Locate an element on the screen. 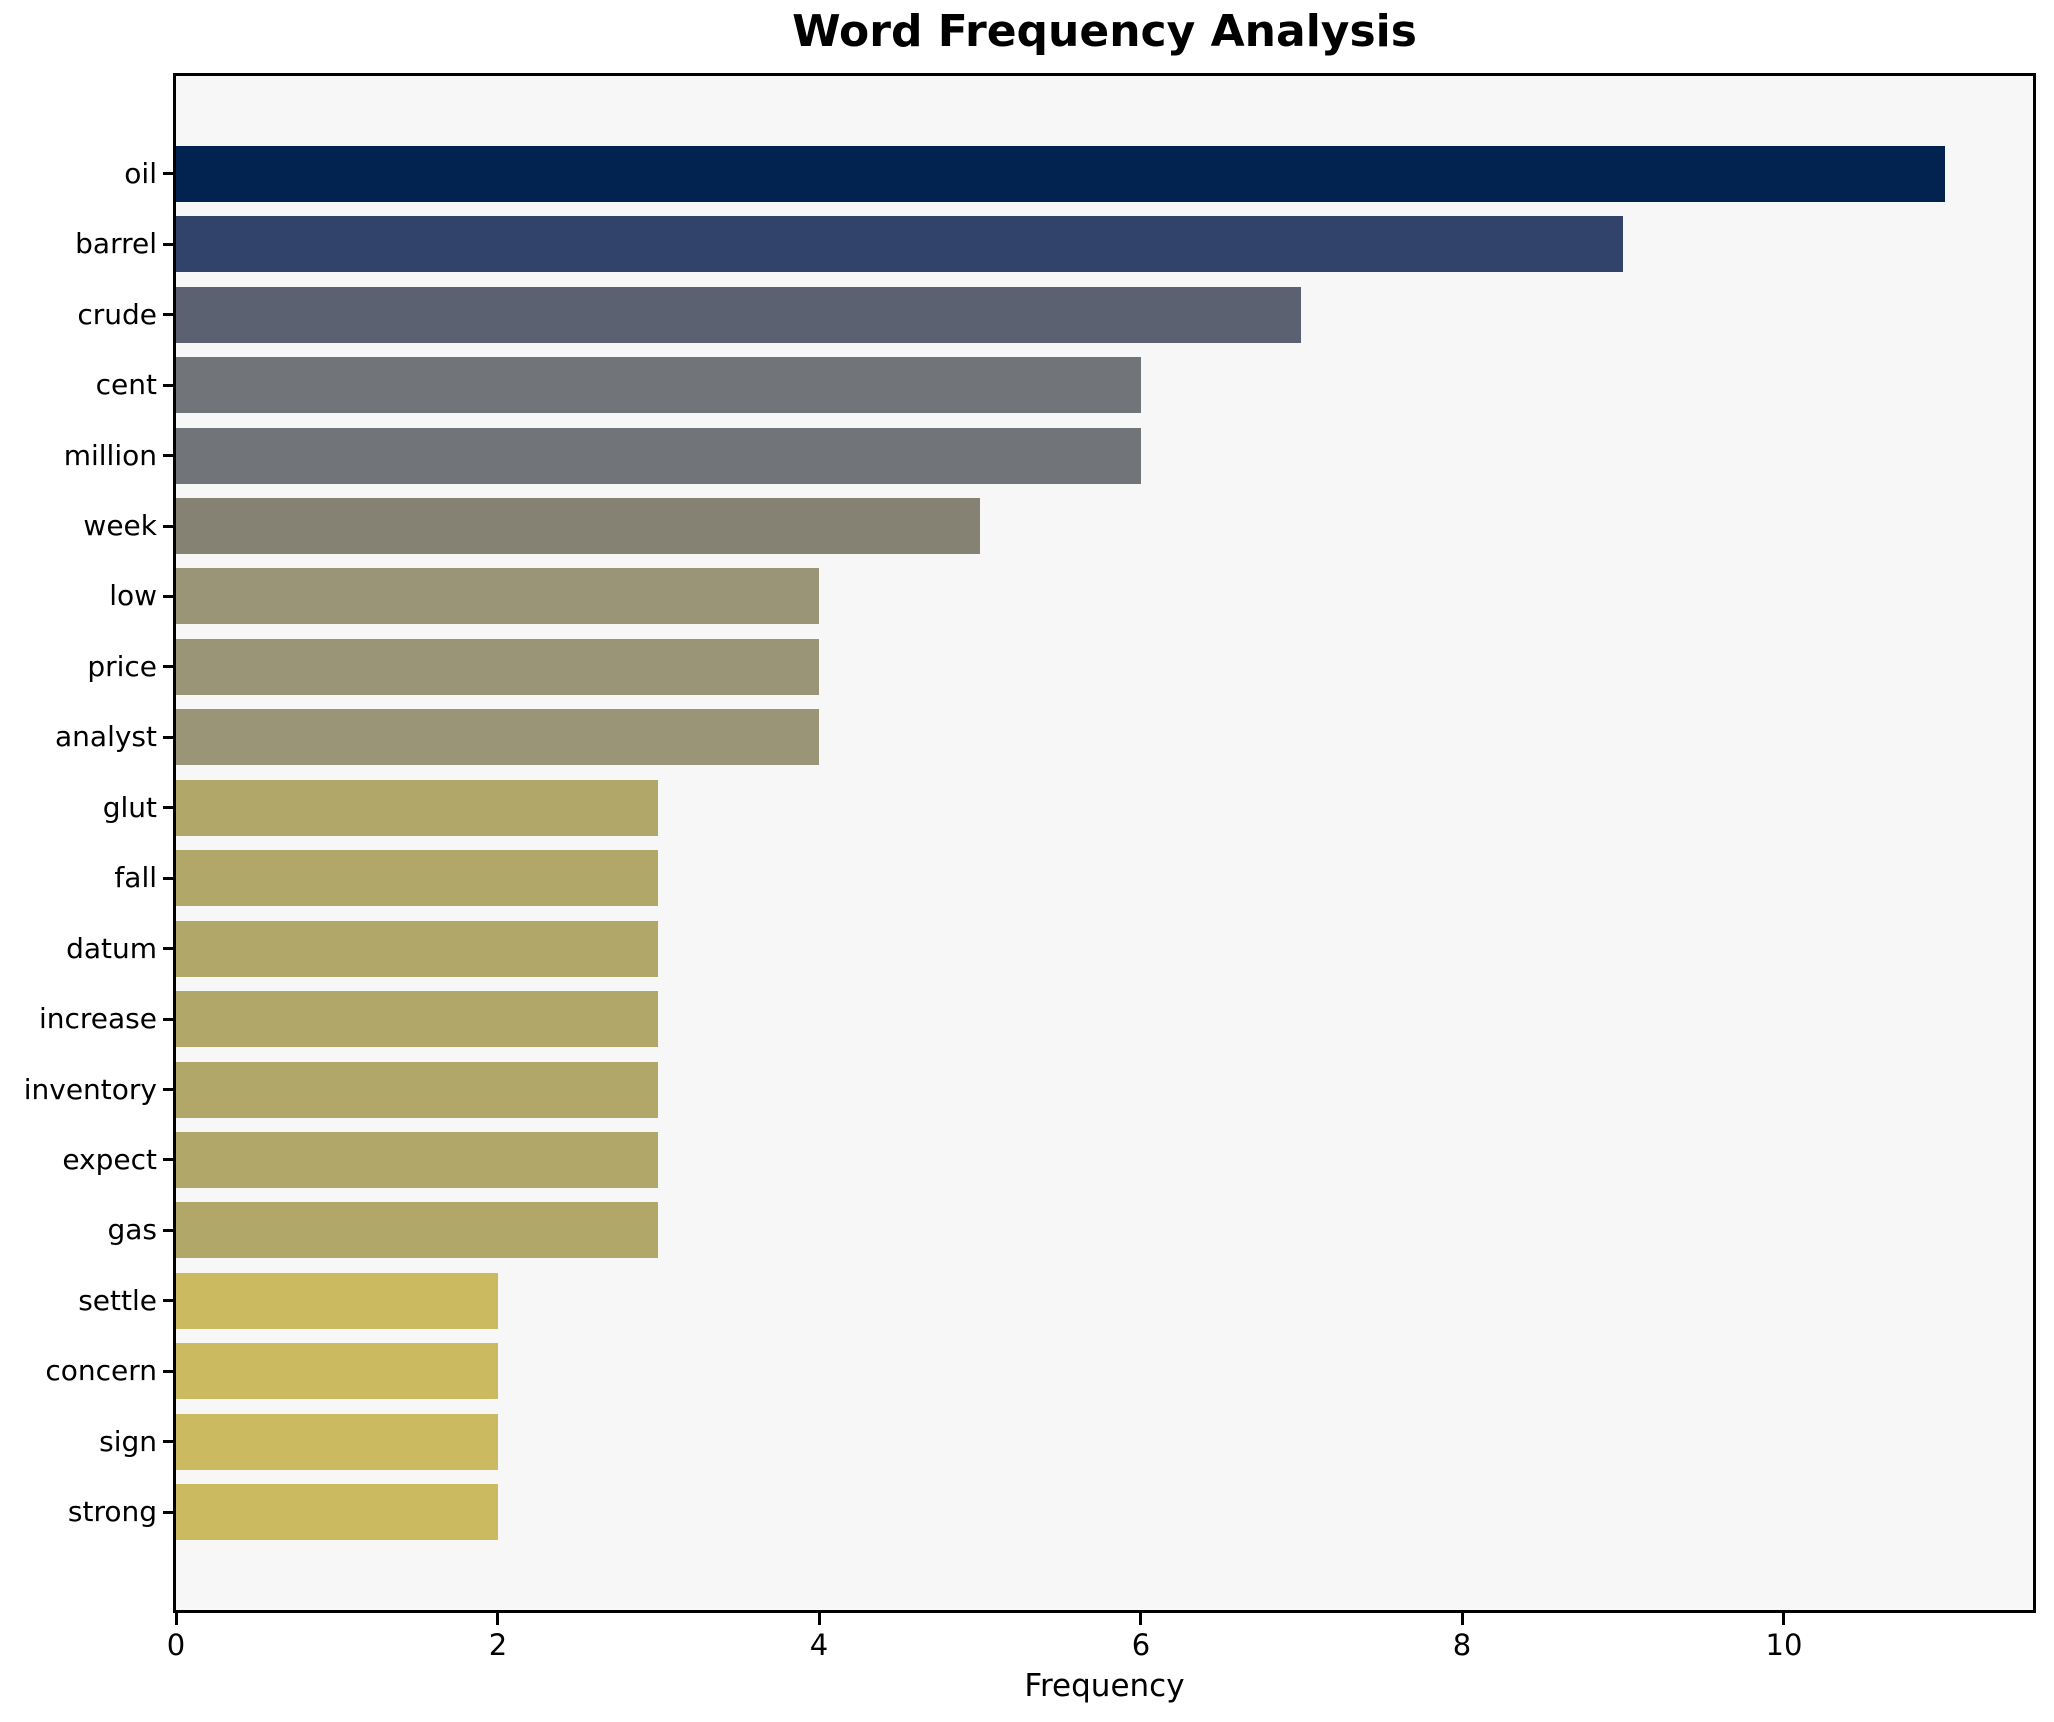 The width and height of the screenshot is (2054, 1722). y-tick-label-sign: sign is located at coordinates (128, 1441).